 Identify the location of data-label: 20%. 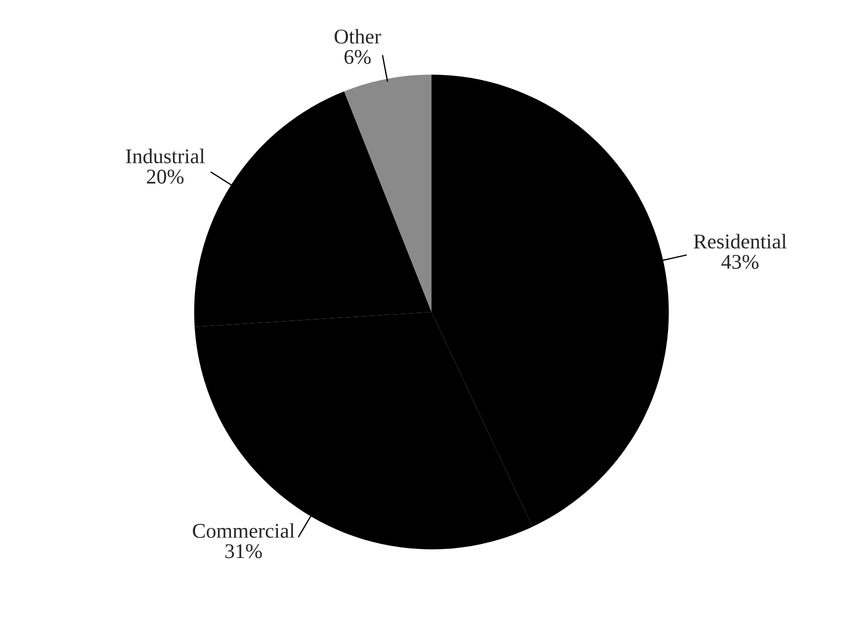
(165, 177).